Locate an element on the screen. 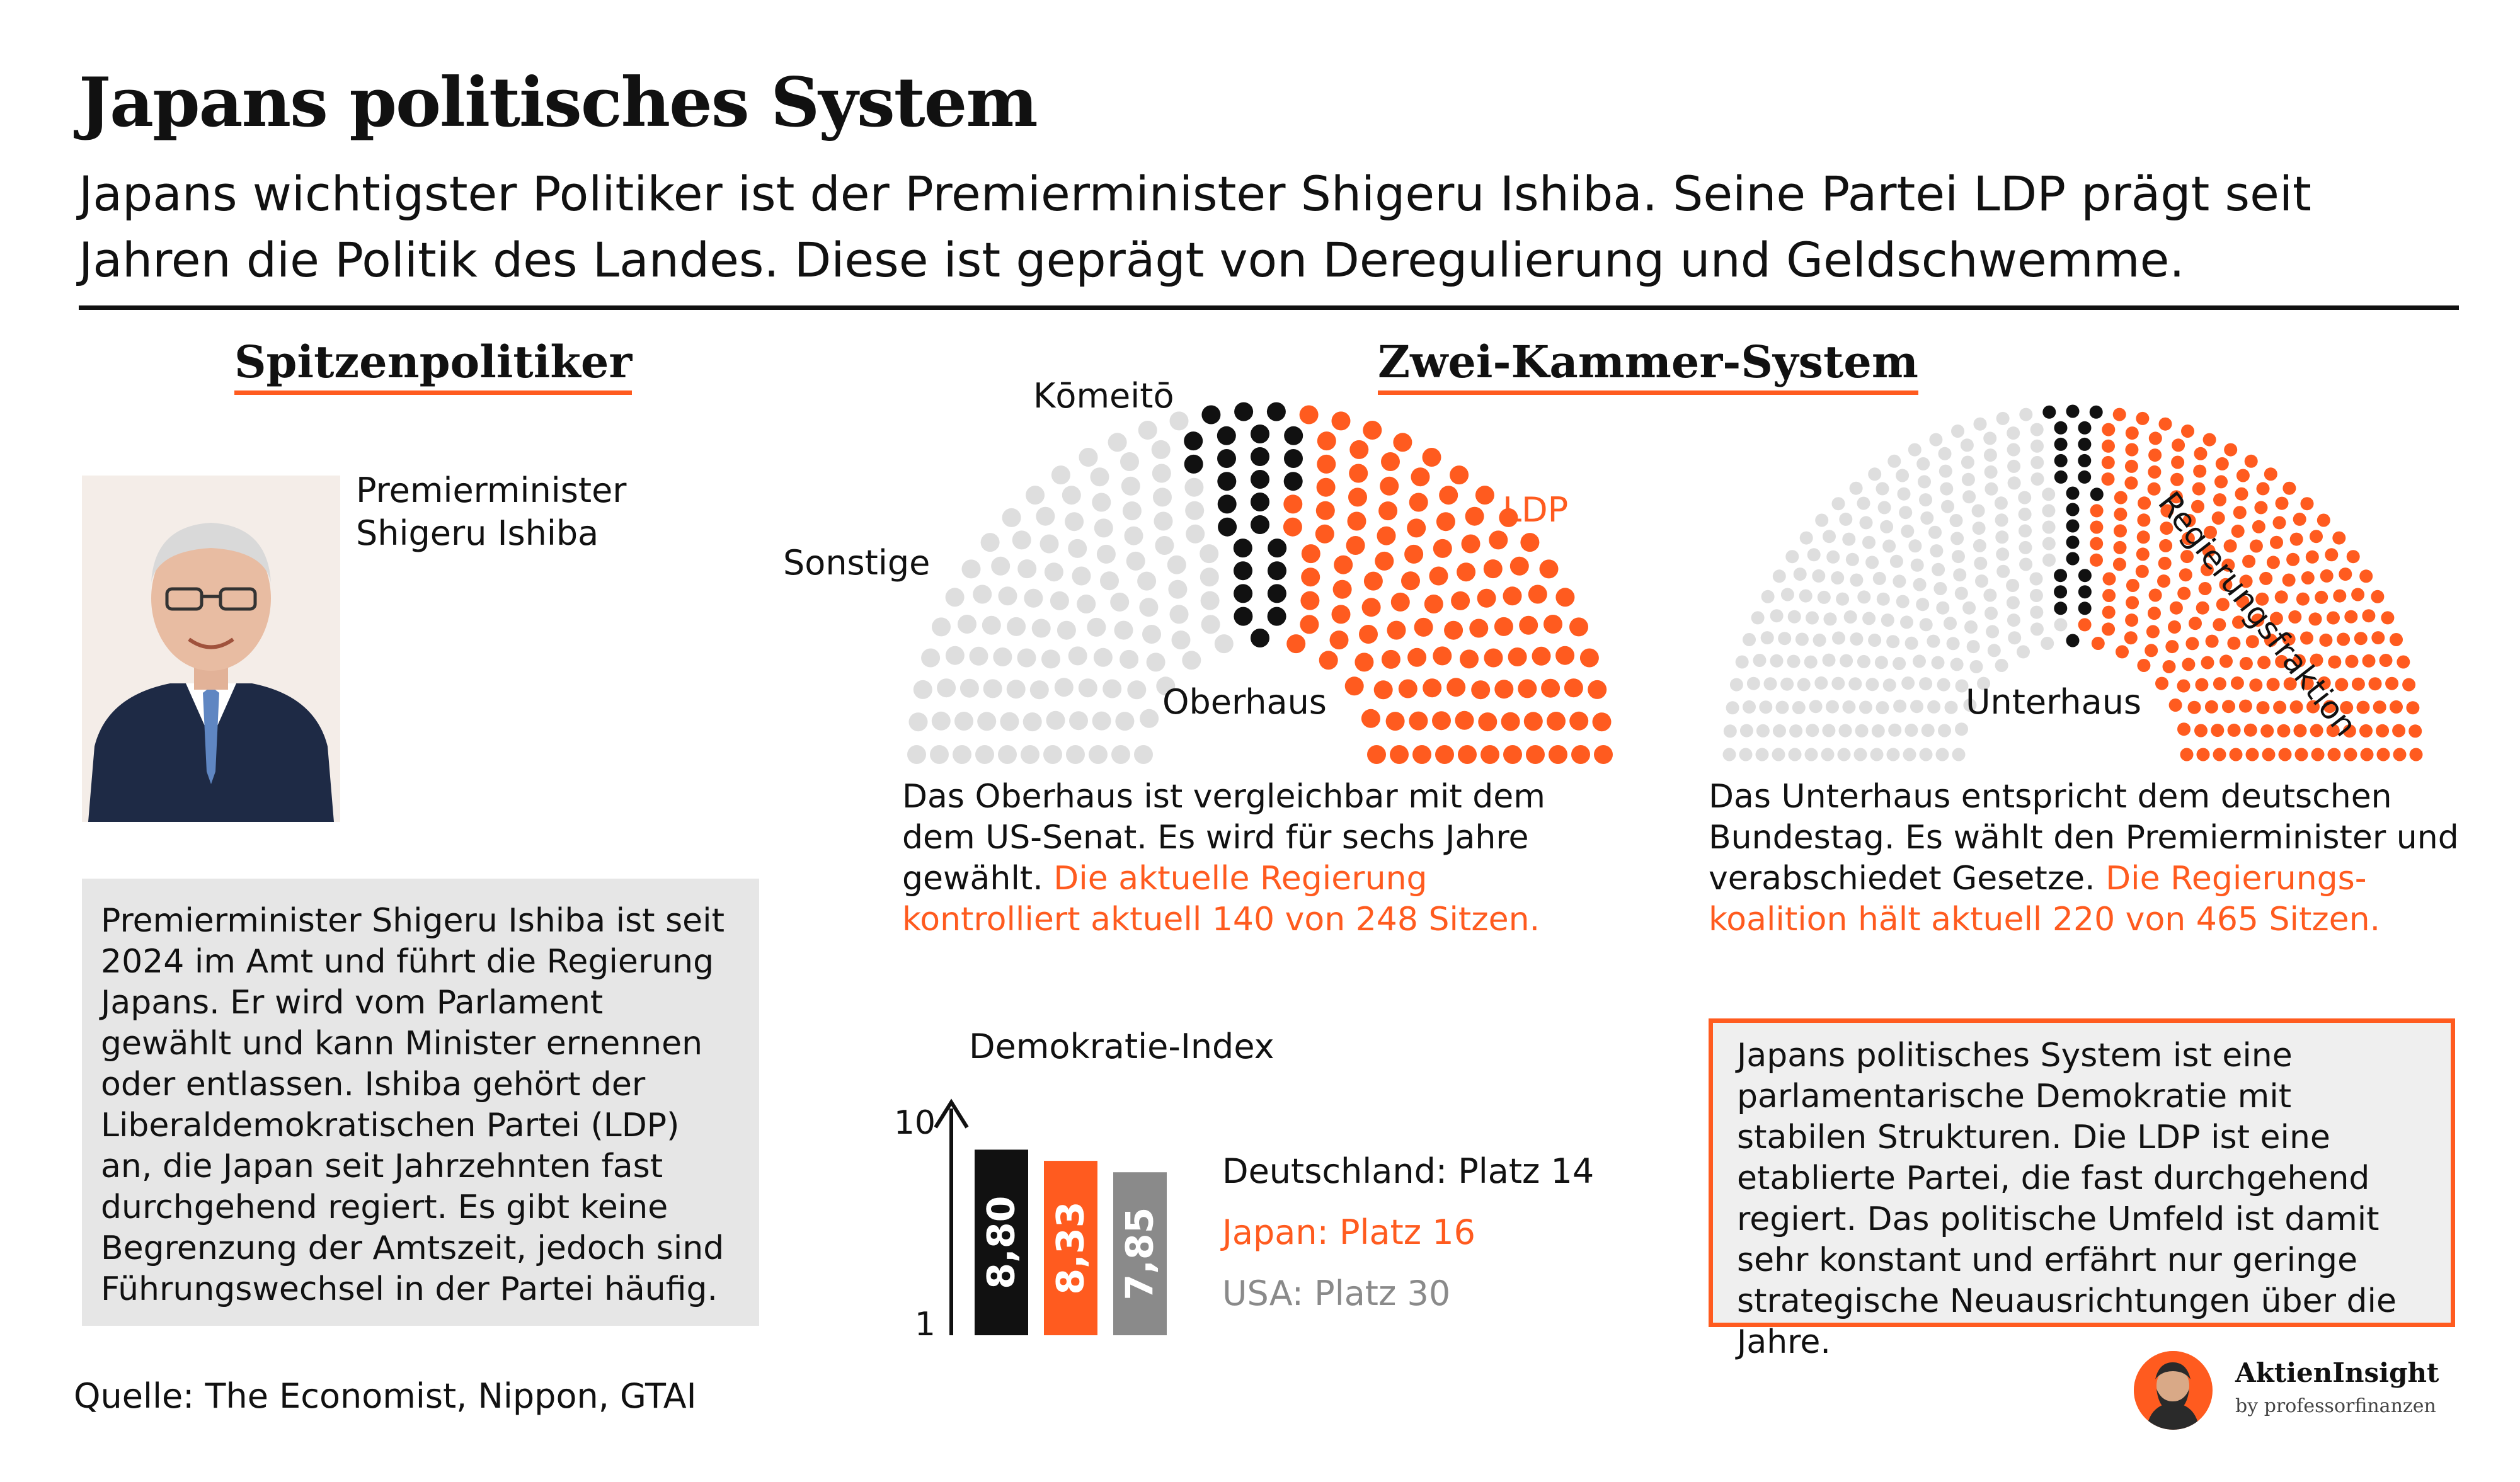 This screenshot has width=2520, height=1482. label-sonstige: Sonstige is located at coordinates (857, 563).